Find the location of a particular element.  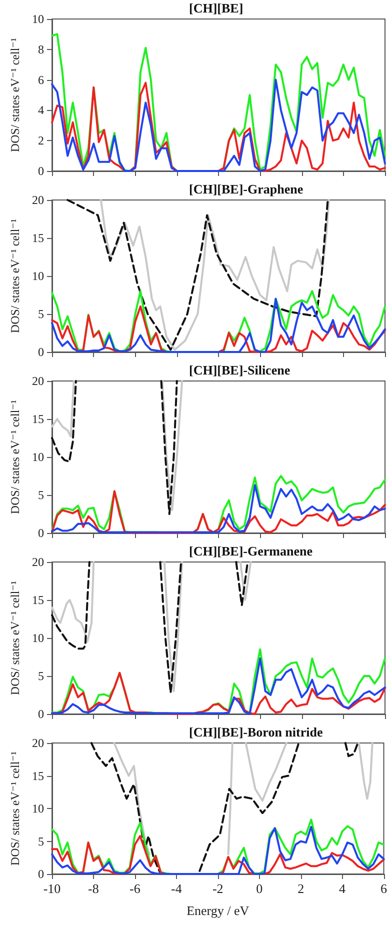

x-tick-label: -2 is located at coordinates (218, 888).